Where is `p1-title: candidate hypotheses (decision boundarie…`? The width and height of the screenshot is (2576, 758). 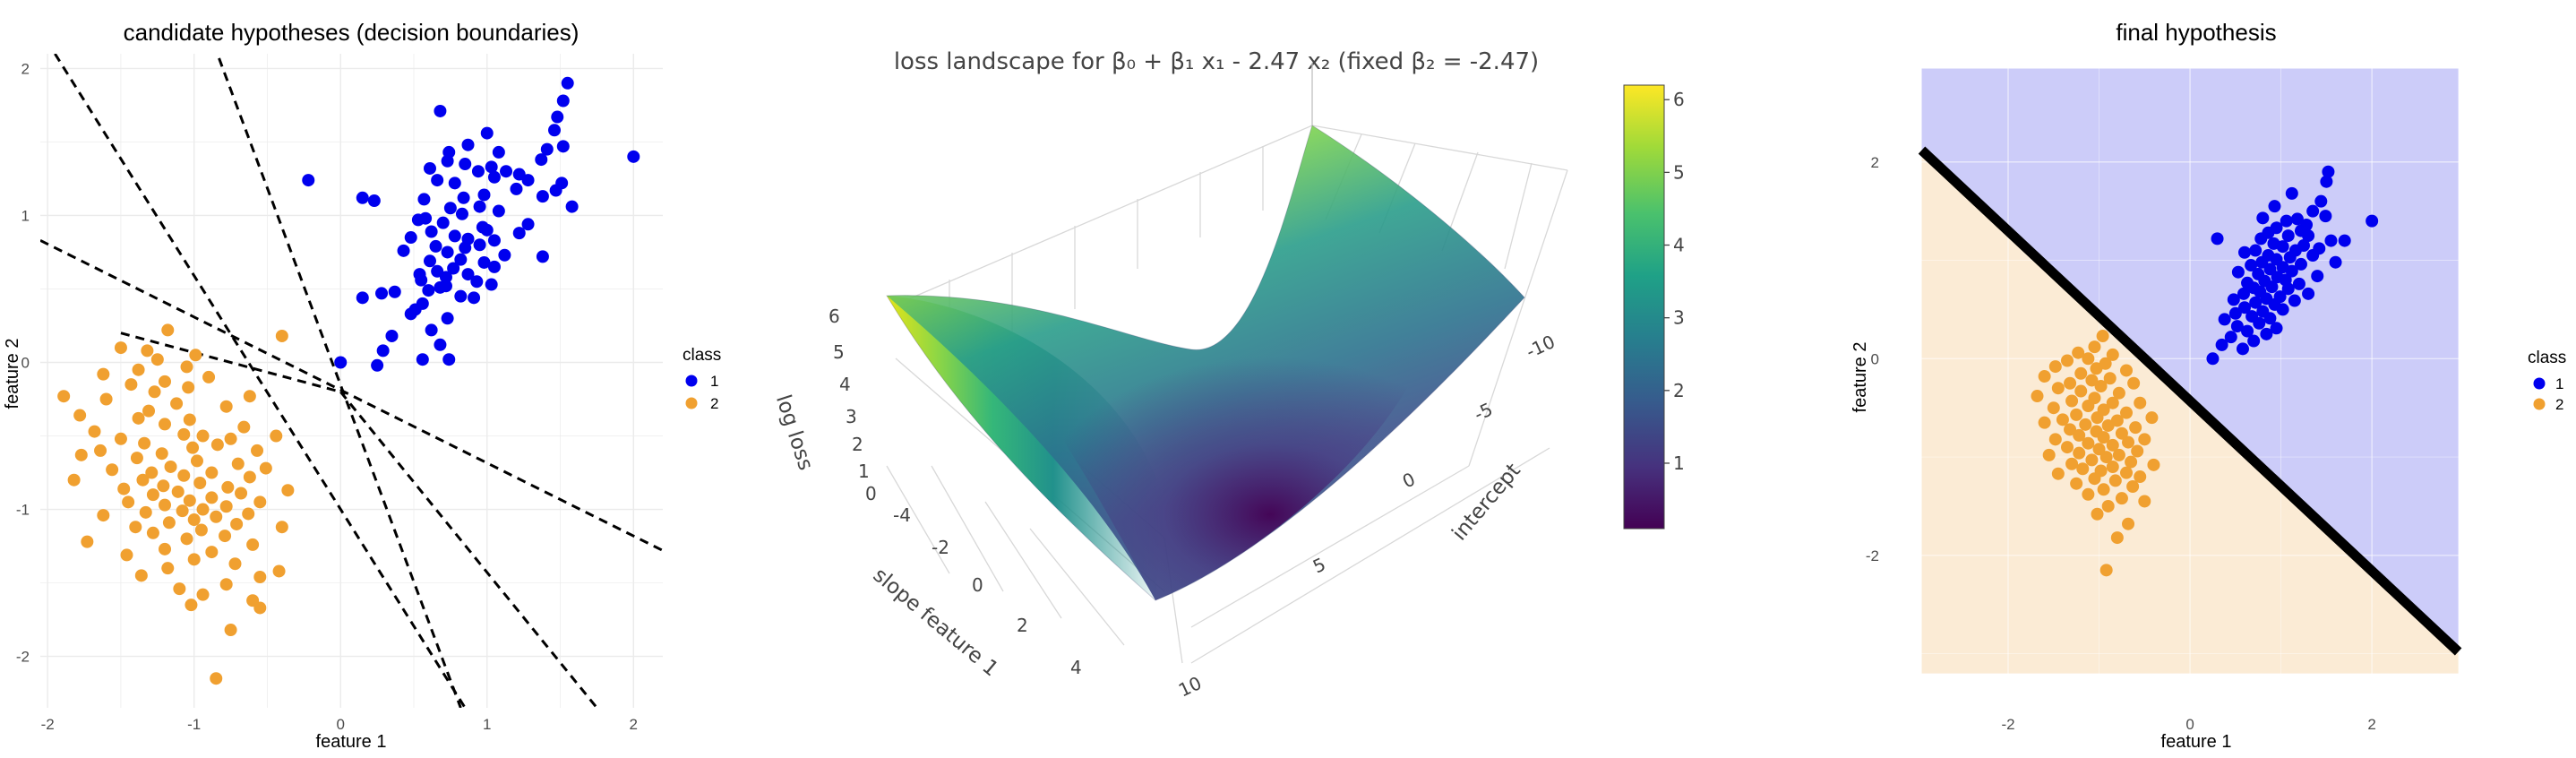
p1-title: candidate hypotheses (decision boundarie… is located at coordinates (352, 32).